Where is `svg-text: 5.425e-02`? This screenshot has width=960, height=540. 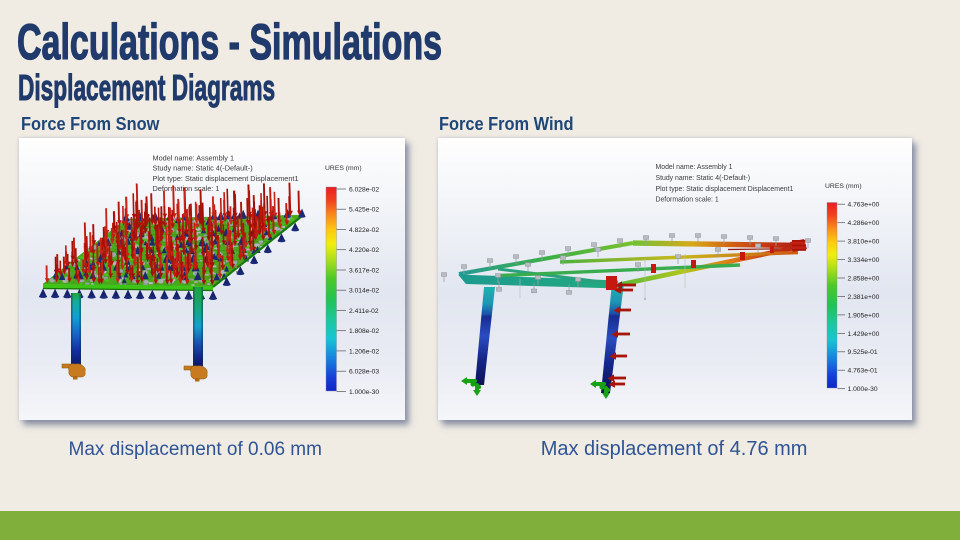 svg-text: 5.425e-02 is located at coordinates (364, 210).